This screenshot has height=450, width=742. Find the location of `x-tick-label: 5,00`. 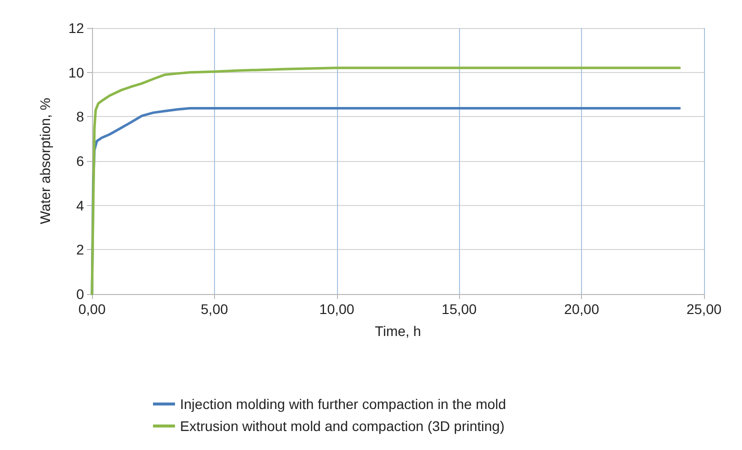

x-tick-label: 5,00 is located at coordinates (214, 309).